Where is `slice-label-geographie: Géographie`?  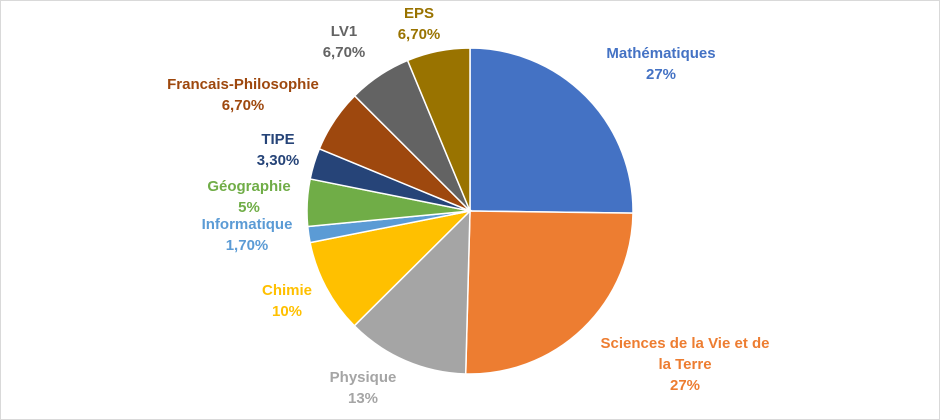 slice-label-geographie: Géographie is located at coordinates (248, 186).